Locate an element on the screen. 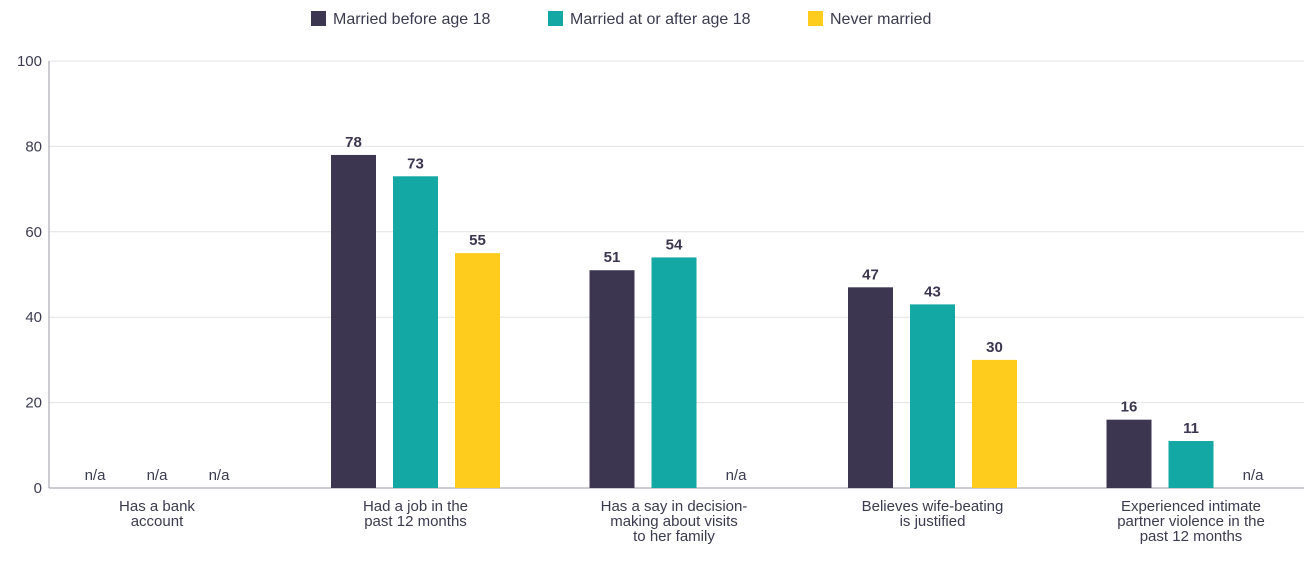 The image size is (1304, 565). na-label-0-1: n/a is located at coordinates (158, 475).